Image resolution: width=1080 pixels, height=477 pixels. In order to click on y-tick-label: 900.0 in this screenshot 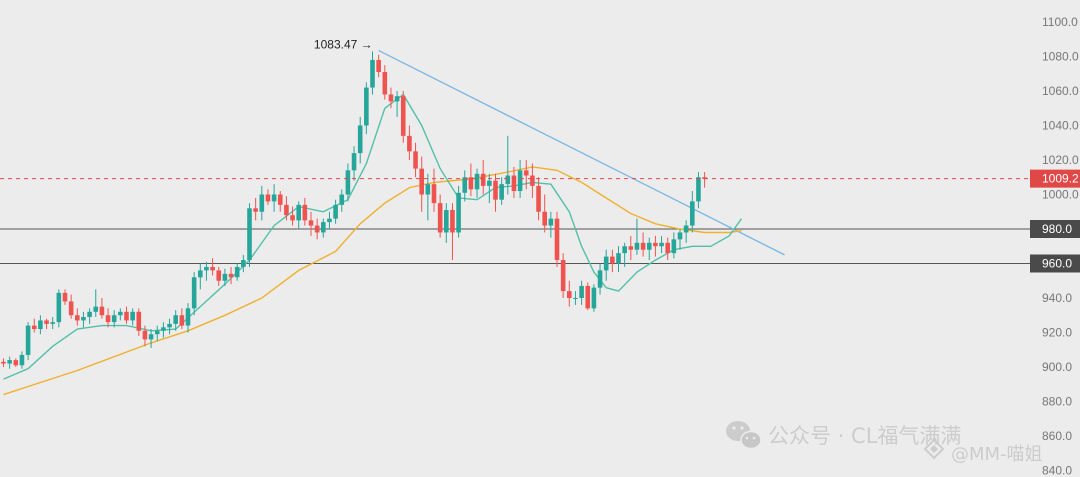, I will do `click(1057, 367)`.